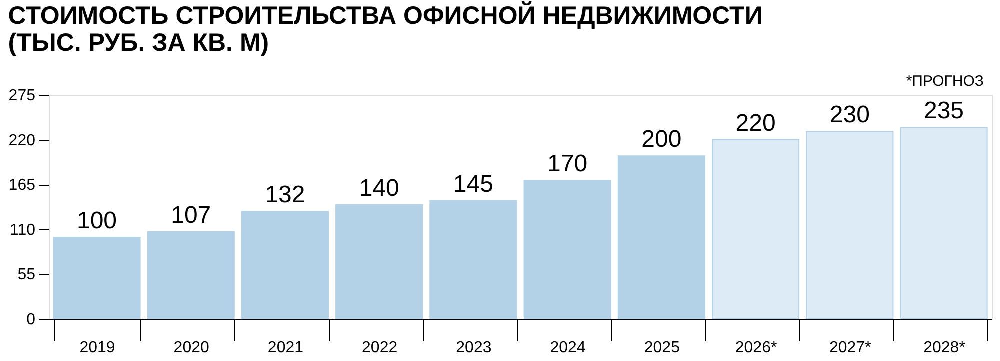 This screenshot has height=361, width=1000. Describe the element at coordinates (191, 215) in the screenshot. I see `data-label: 107` at that location.